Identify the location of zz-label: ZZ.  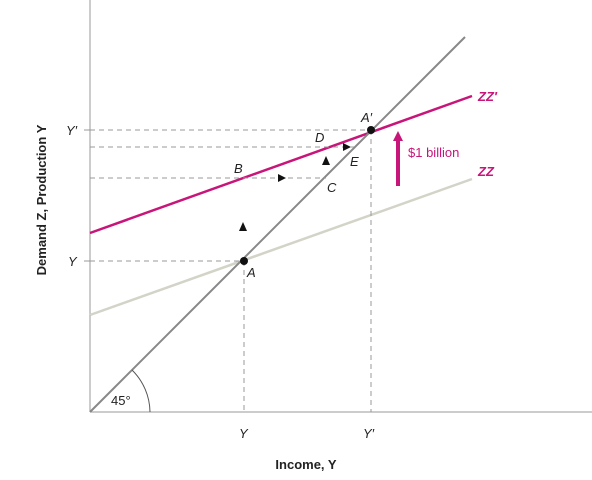
(486, 171).